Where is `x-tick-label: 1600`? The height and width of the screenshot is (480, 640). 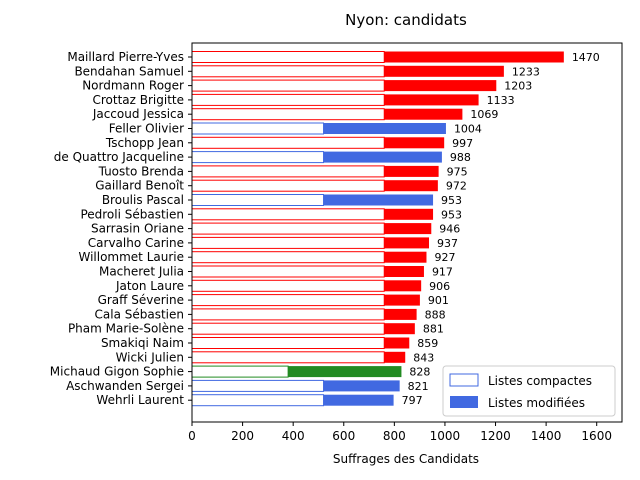
x-tick-label: 1600 is located at coordinates (596, 436).